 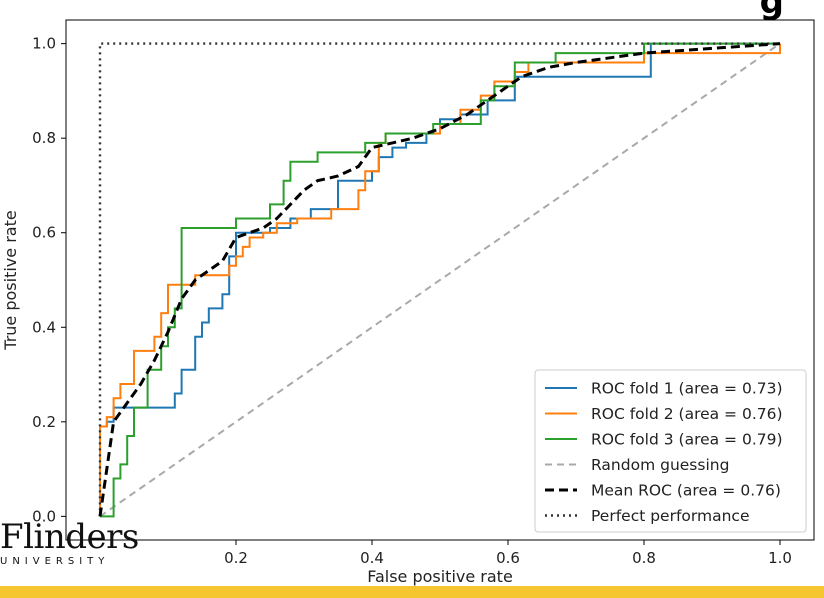 I want to click on flinders-logo: Flinders UNIVERSITY, so click(x=69, y=543).